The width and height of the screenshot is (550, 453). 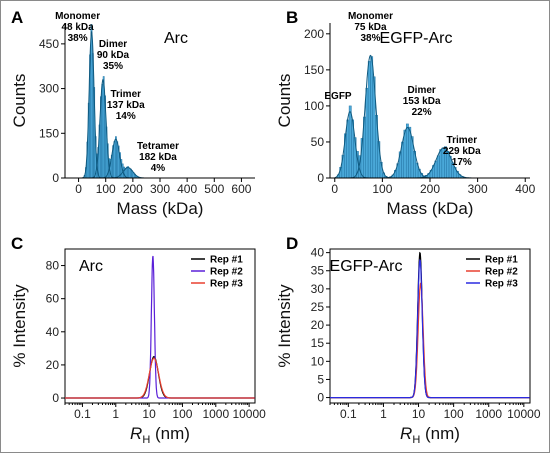 What do you see at coordinates (126, 105) in the screenshot?
I see `peak-annotation: 137 kDa` at bounding box center [126, 105].